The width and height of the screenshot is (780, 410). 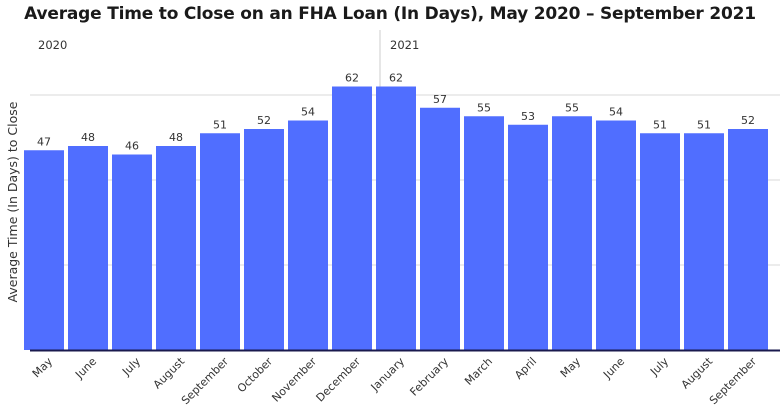 What do you see at coordinates (404, 45) in the screenshot?
I see `year-label-2021: 2021` at bounding box center [404, 45].